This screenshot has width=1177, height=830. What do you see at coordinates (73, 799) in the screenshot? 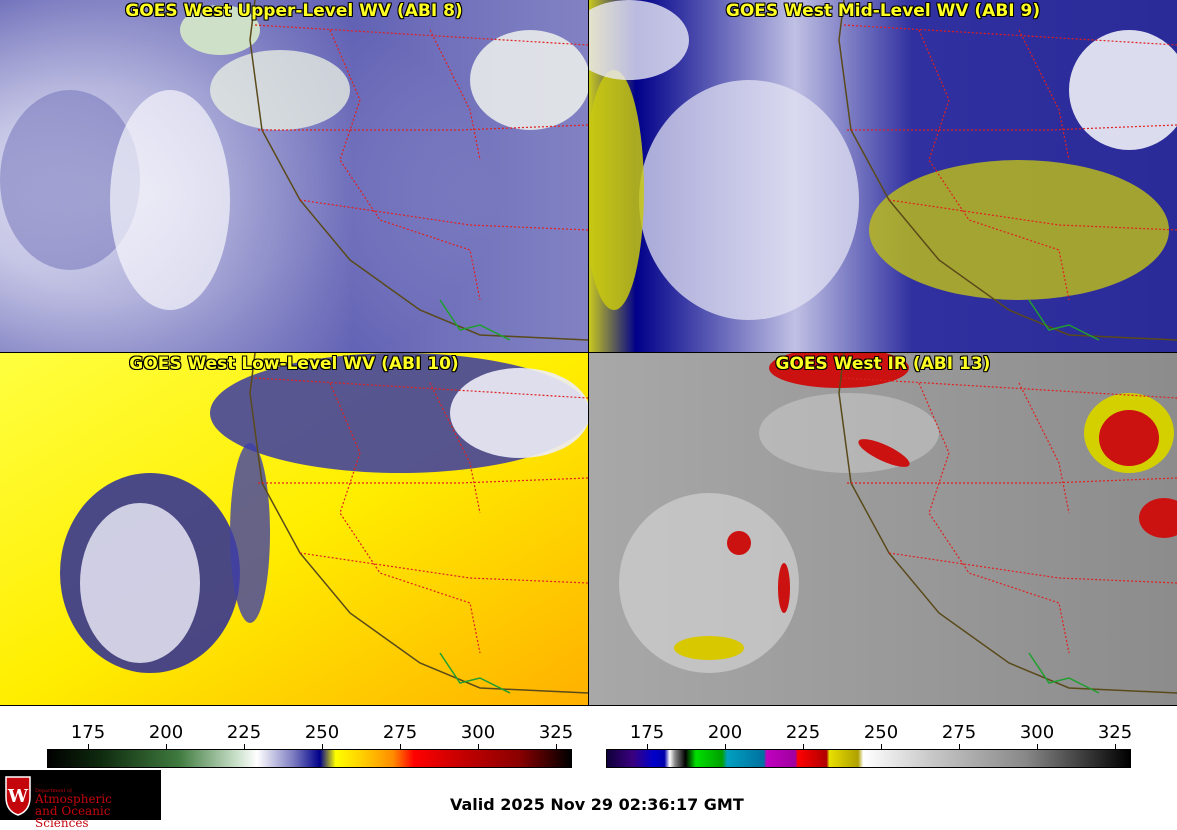
I see `logo-line1: Atmospheric` at bounding box center [73, 799].